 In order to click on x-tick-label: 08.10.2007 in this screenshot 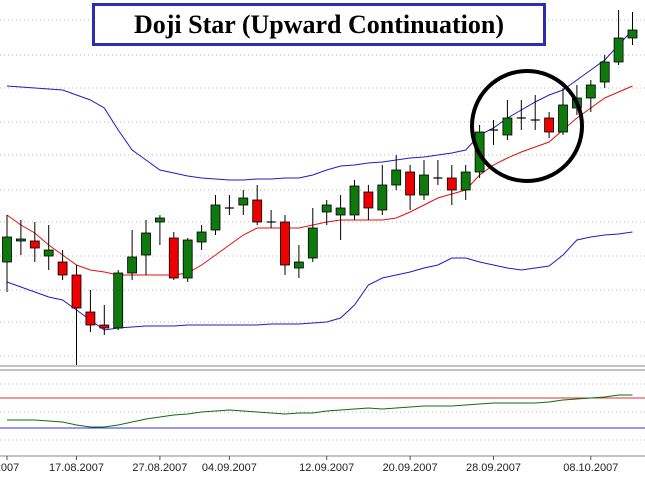, I will do `click(590, 468)`.